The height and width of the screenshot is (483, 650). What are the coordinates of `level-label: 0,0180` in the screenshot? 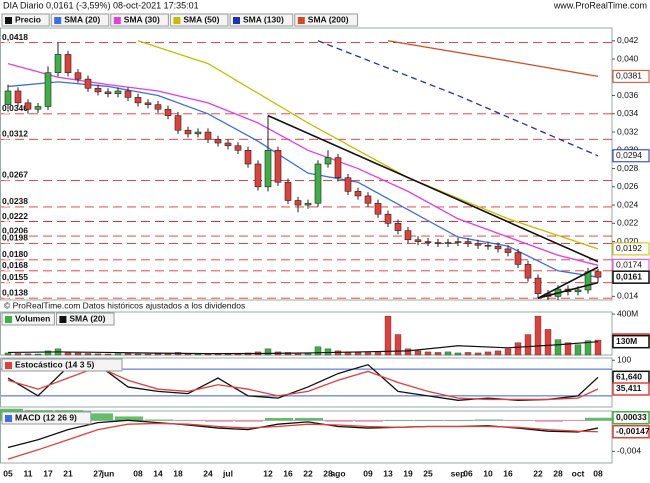 It's located at (15, 254).